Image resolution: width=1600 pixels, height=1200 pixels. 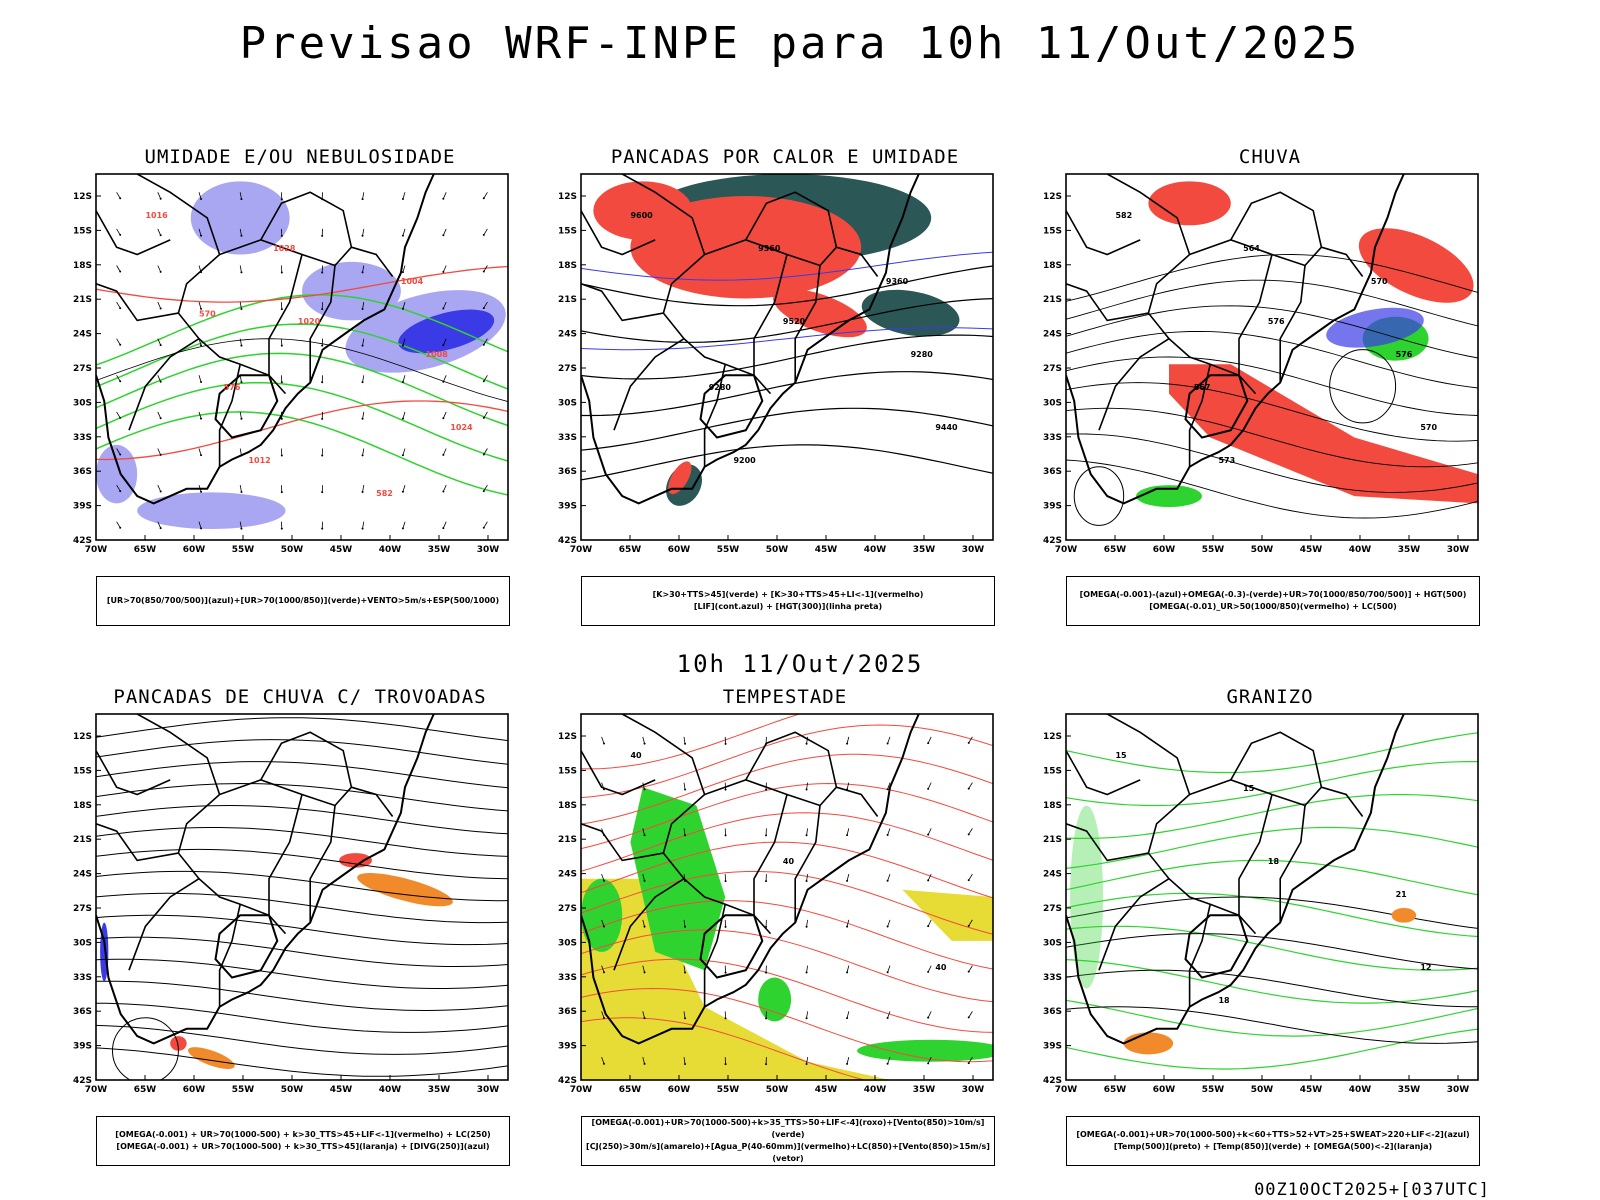 What do you see at coordinates (439, 550) in the screenshot?
I see `lon-tick-label: 35W` at bounding box center [439, 550].